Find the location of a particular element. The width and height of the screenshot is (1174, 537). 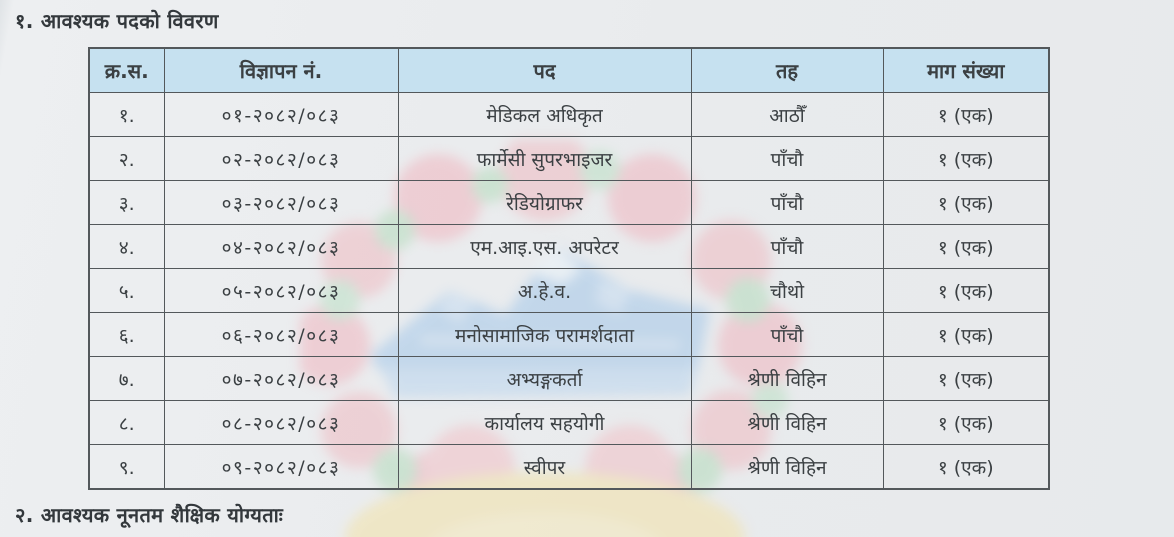

section-heading-1: १. आवश्यक पदको विवरण is located at coordinates (117, 21).